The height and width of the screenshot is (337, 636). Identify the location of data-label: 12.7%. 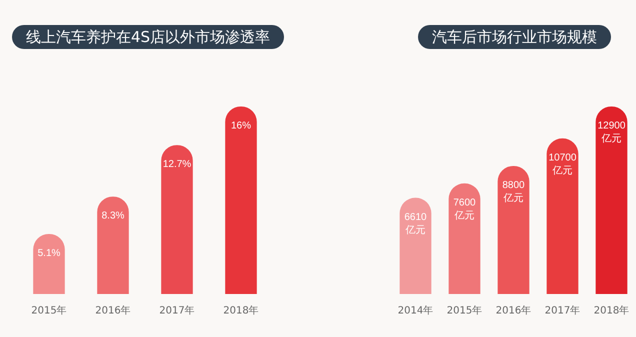
(177, 164).